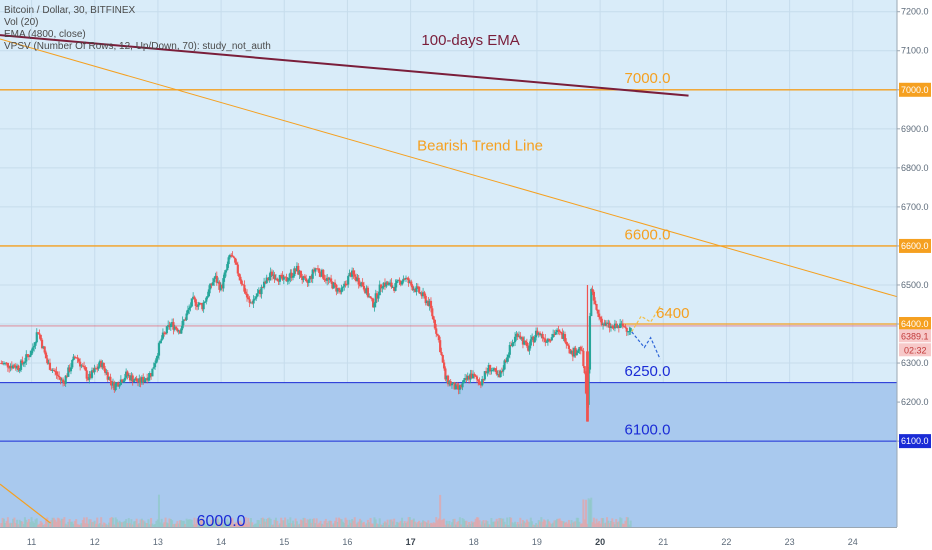 This screenshot has width=932, height=550. Describe the element at coordinates (915, 168) in the screenshot. I see `y-label-7: 6800.0` at that location.